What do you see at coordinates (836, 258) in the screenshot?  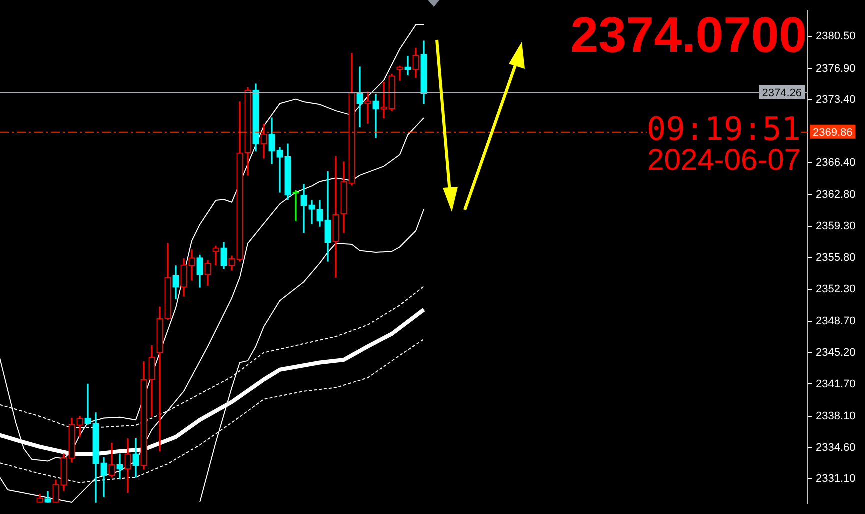 I see `y-tick-label: 2355.80` at bounding box center [836, 258].